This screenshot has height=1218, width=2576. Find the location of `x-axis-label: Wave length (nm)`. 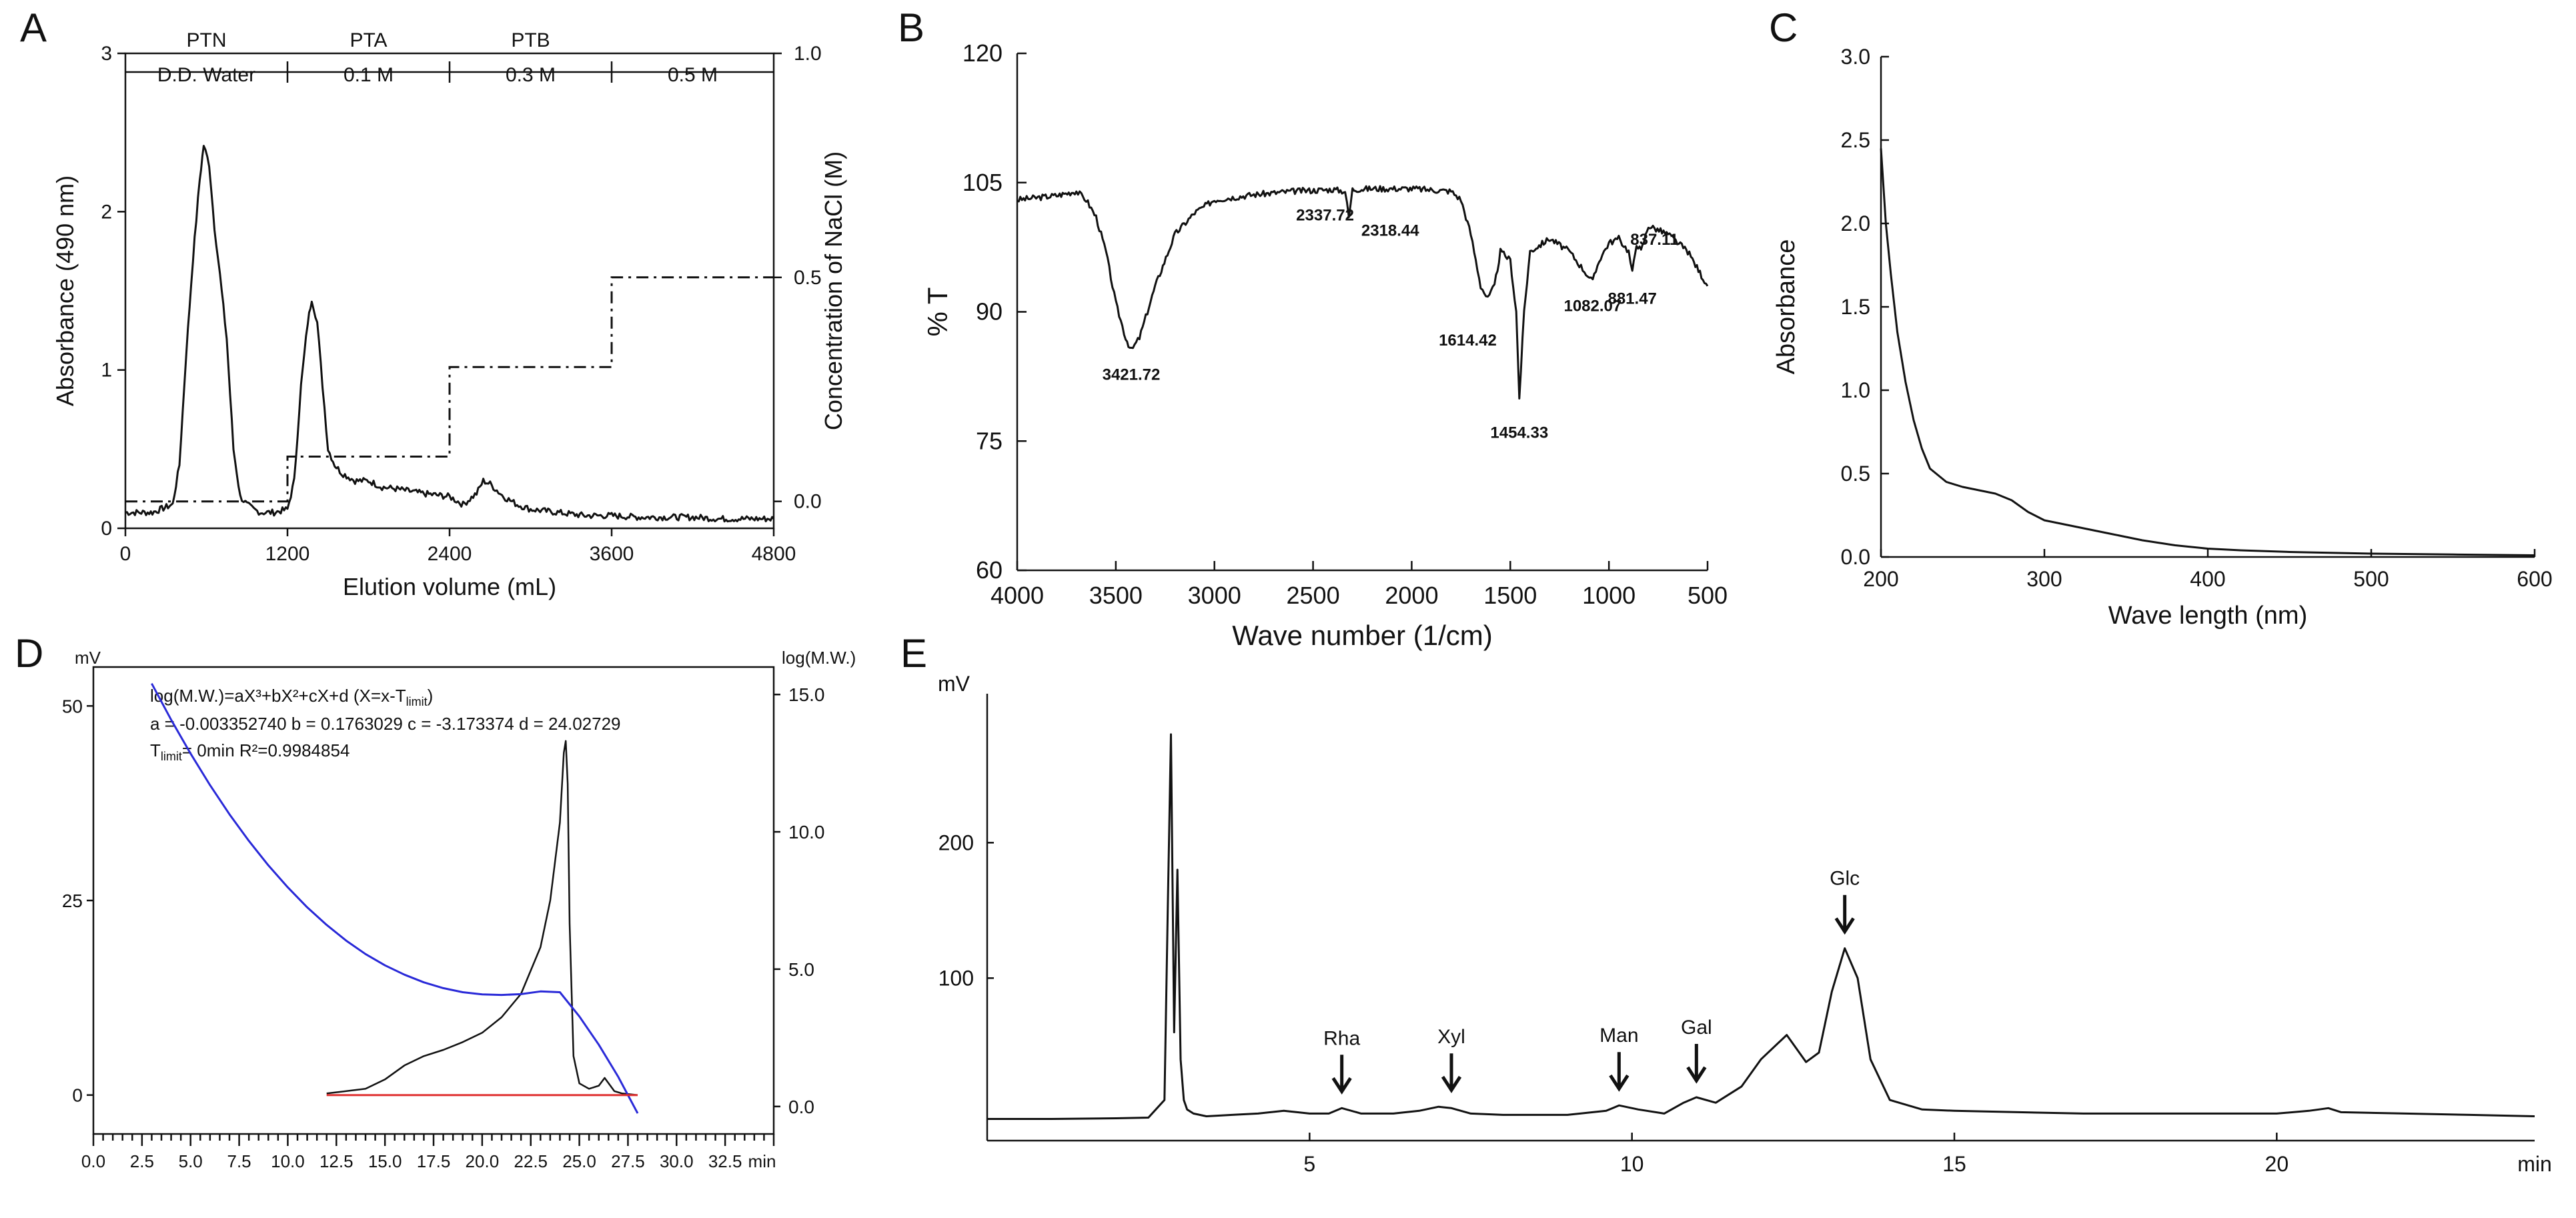

x-axis-label: Wave length (nm) is located at coordinates (2207, 616).